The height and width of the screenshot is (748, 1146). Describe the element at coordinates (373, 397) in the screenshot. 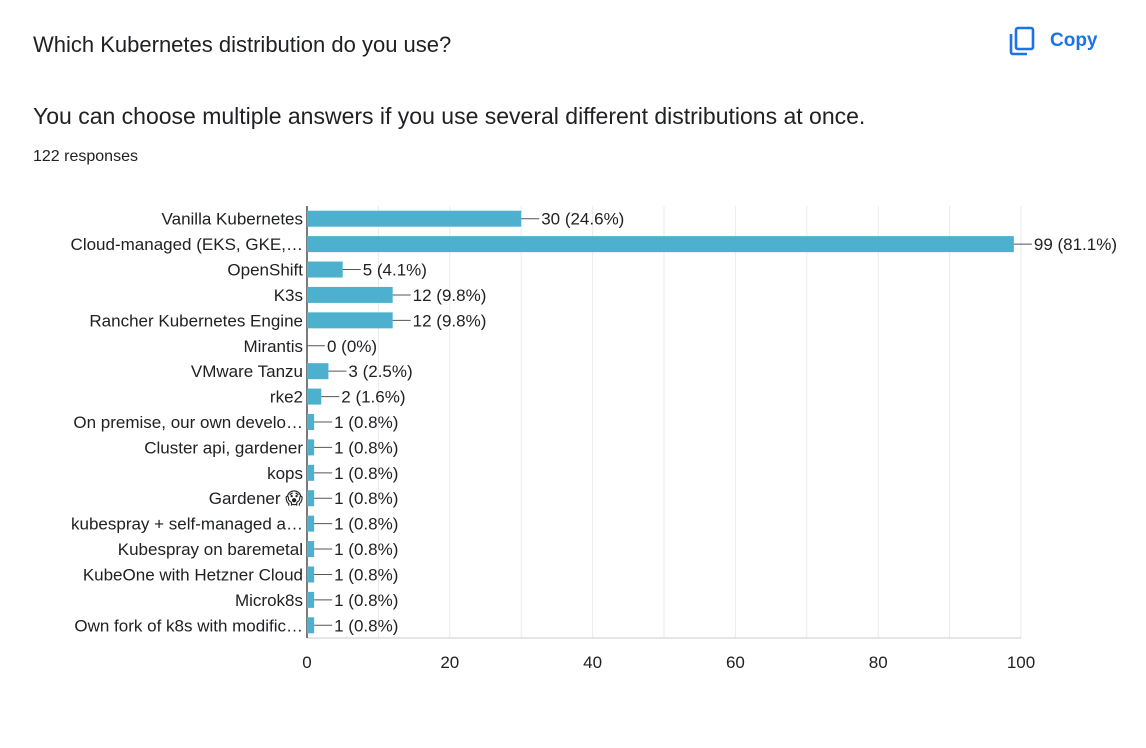

I see `data-label: 2 (1.6%)` at that location.